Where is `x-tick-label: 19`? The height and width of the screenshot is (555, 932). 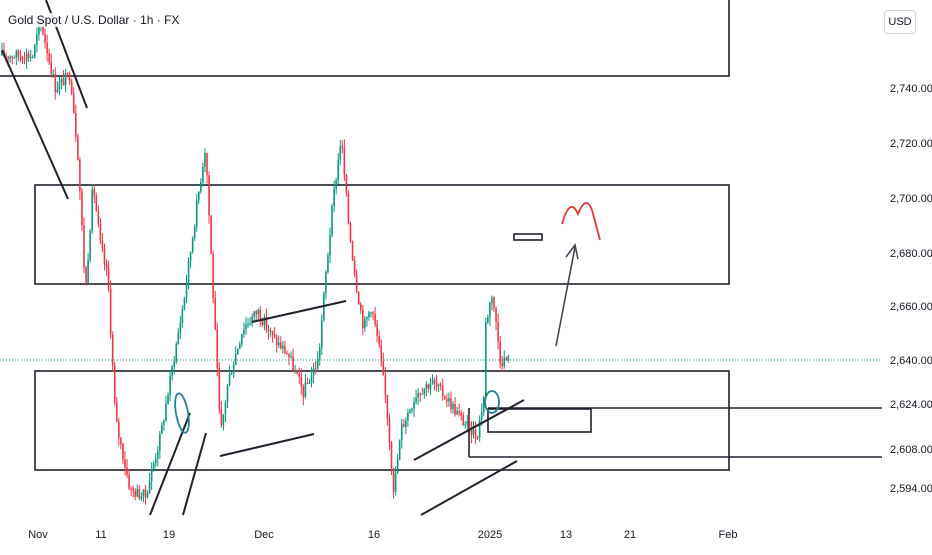
x-tick-label: 19 is located at coordinates (169, 535).